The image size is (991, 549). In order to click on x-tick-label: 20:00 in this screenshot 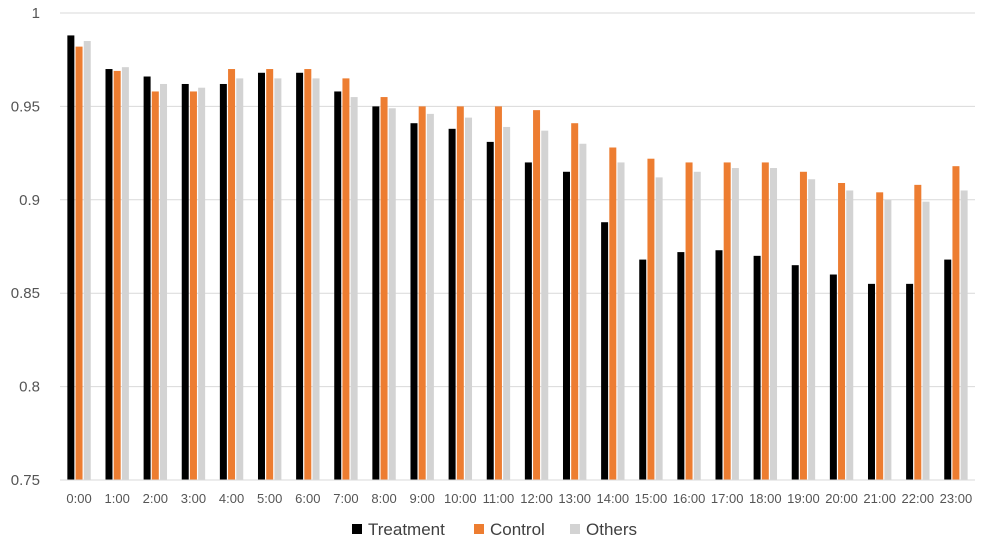, I will do `click(841, 498)`.